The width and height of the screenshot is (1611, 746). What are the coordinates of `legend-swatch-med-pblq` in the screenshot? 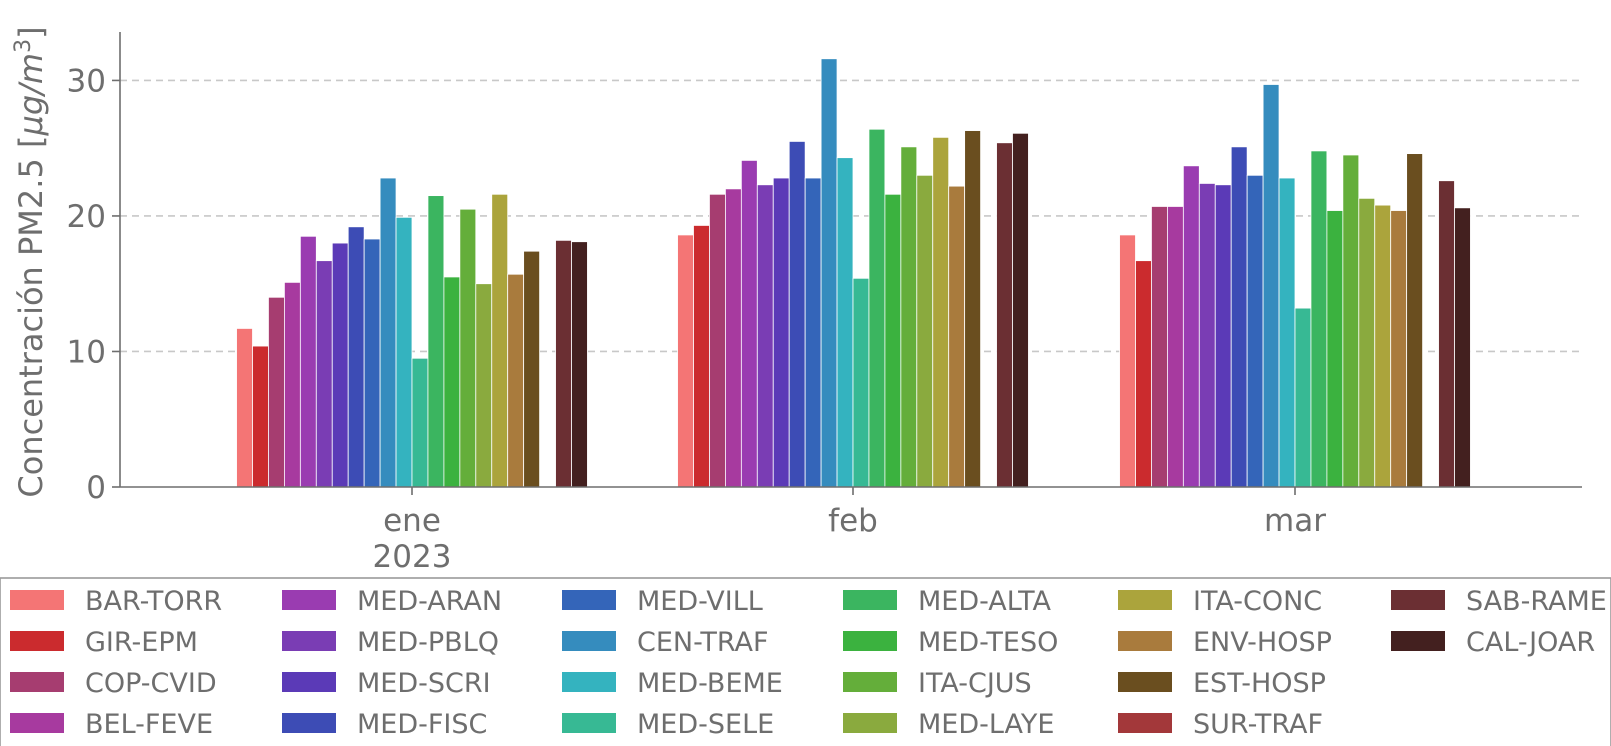 It's located at (309, 641).